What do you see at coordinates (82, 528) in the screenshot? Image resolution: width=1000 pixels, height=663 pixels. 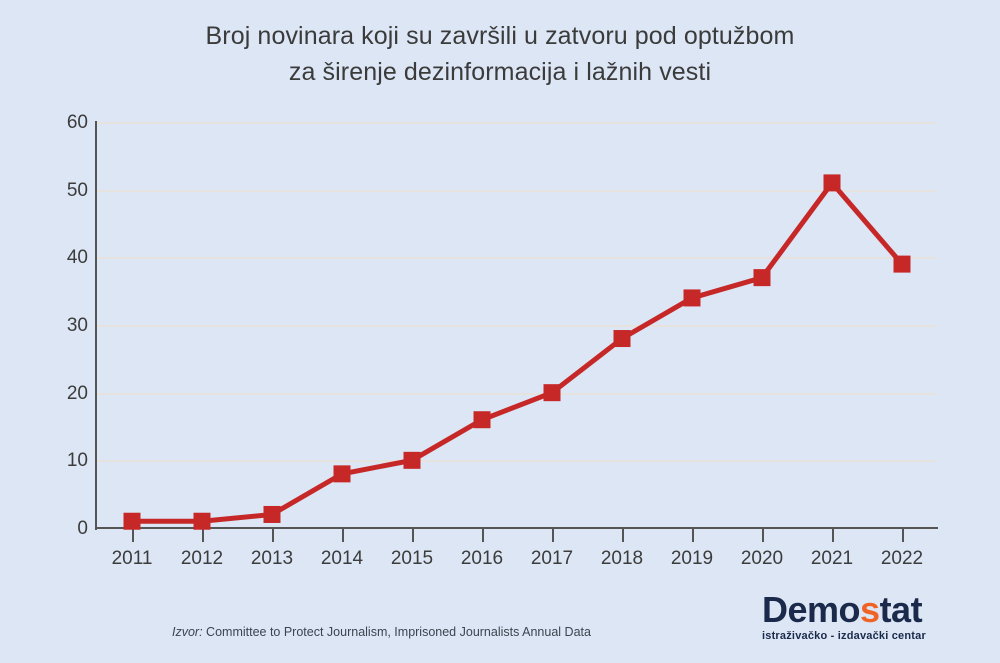 I see `y-tick-label-0: 0` at bounding box center [82, 528].